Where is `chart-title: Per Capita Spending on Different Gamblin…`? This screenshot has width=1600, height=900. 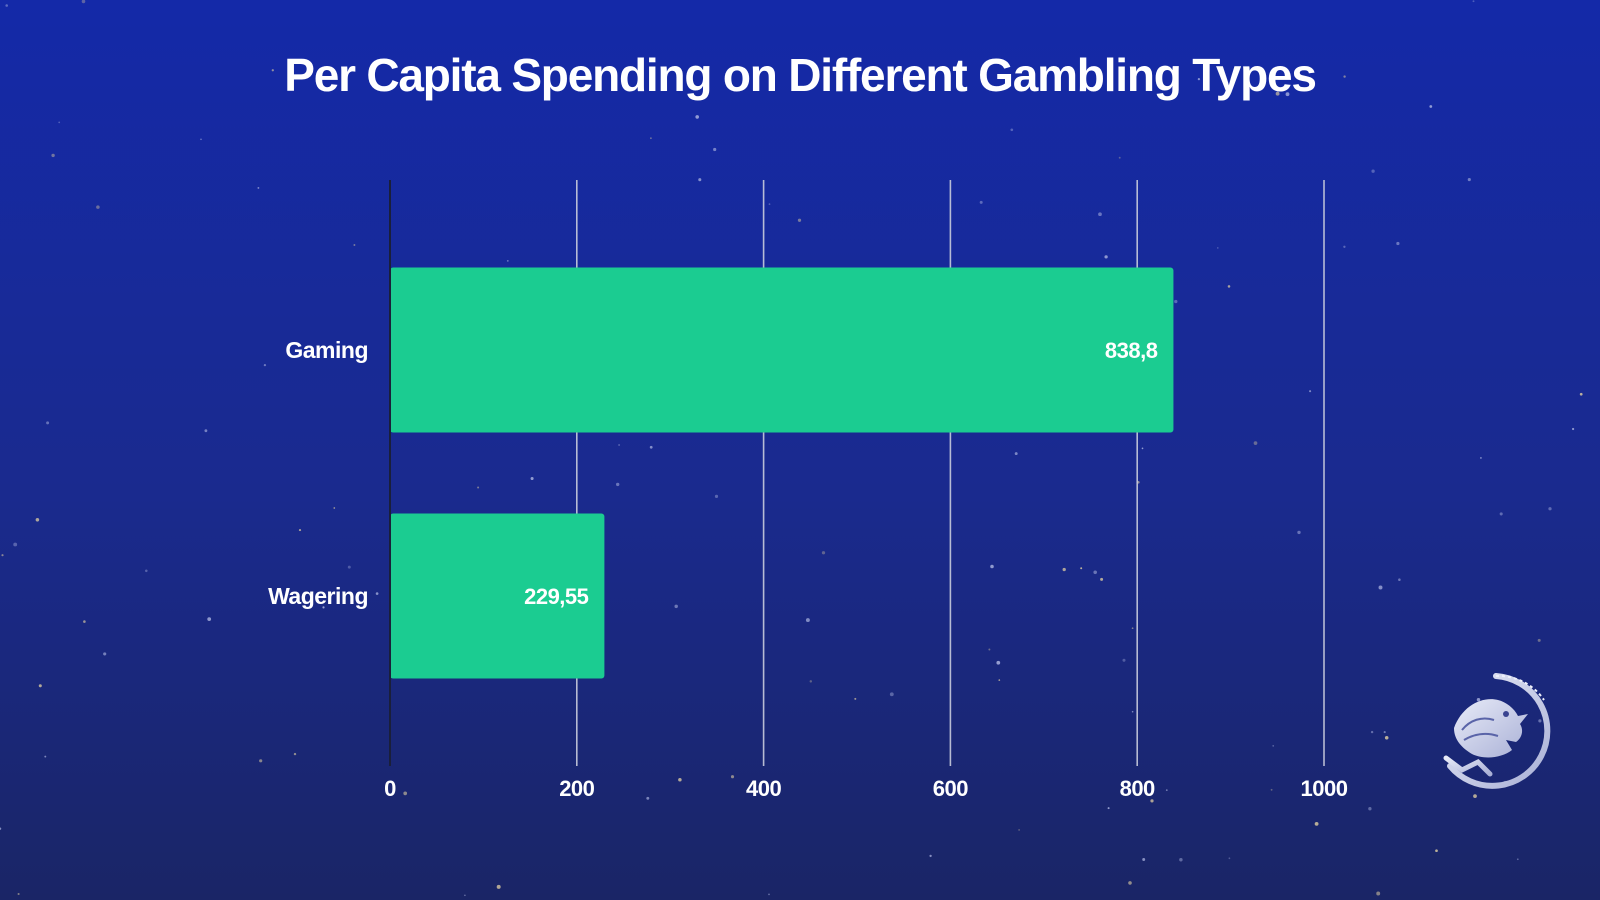
chart-title: Per Capita Spending on Different Gamblin… is located at coordinates (800, 75).